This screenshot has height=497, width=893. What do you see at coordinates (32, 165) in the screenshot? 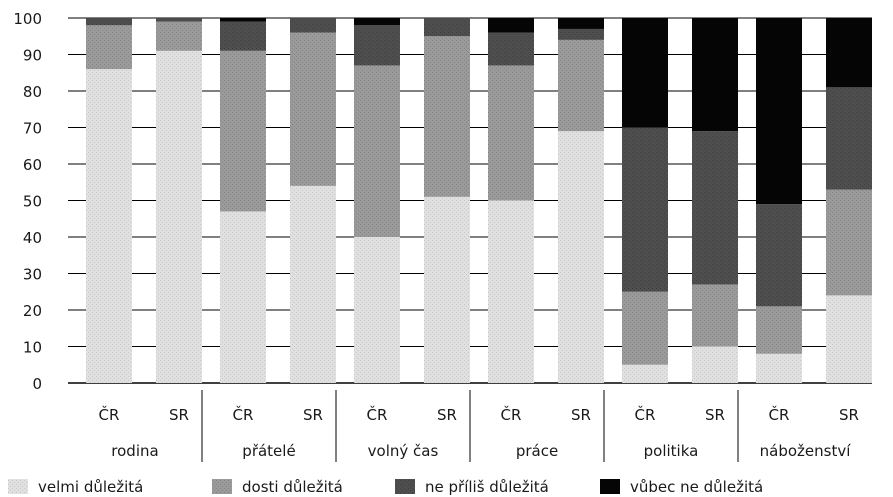
I see `y-tick-label: 60` at bounding box center [32, 165].